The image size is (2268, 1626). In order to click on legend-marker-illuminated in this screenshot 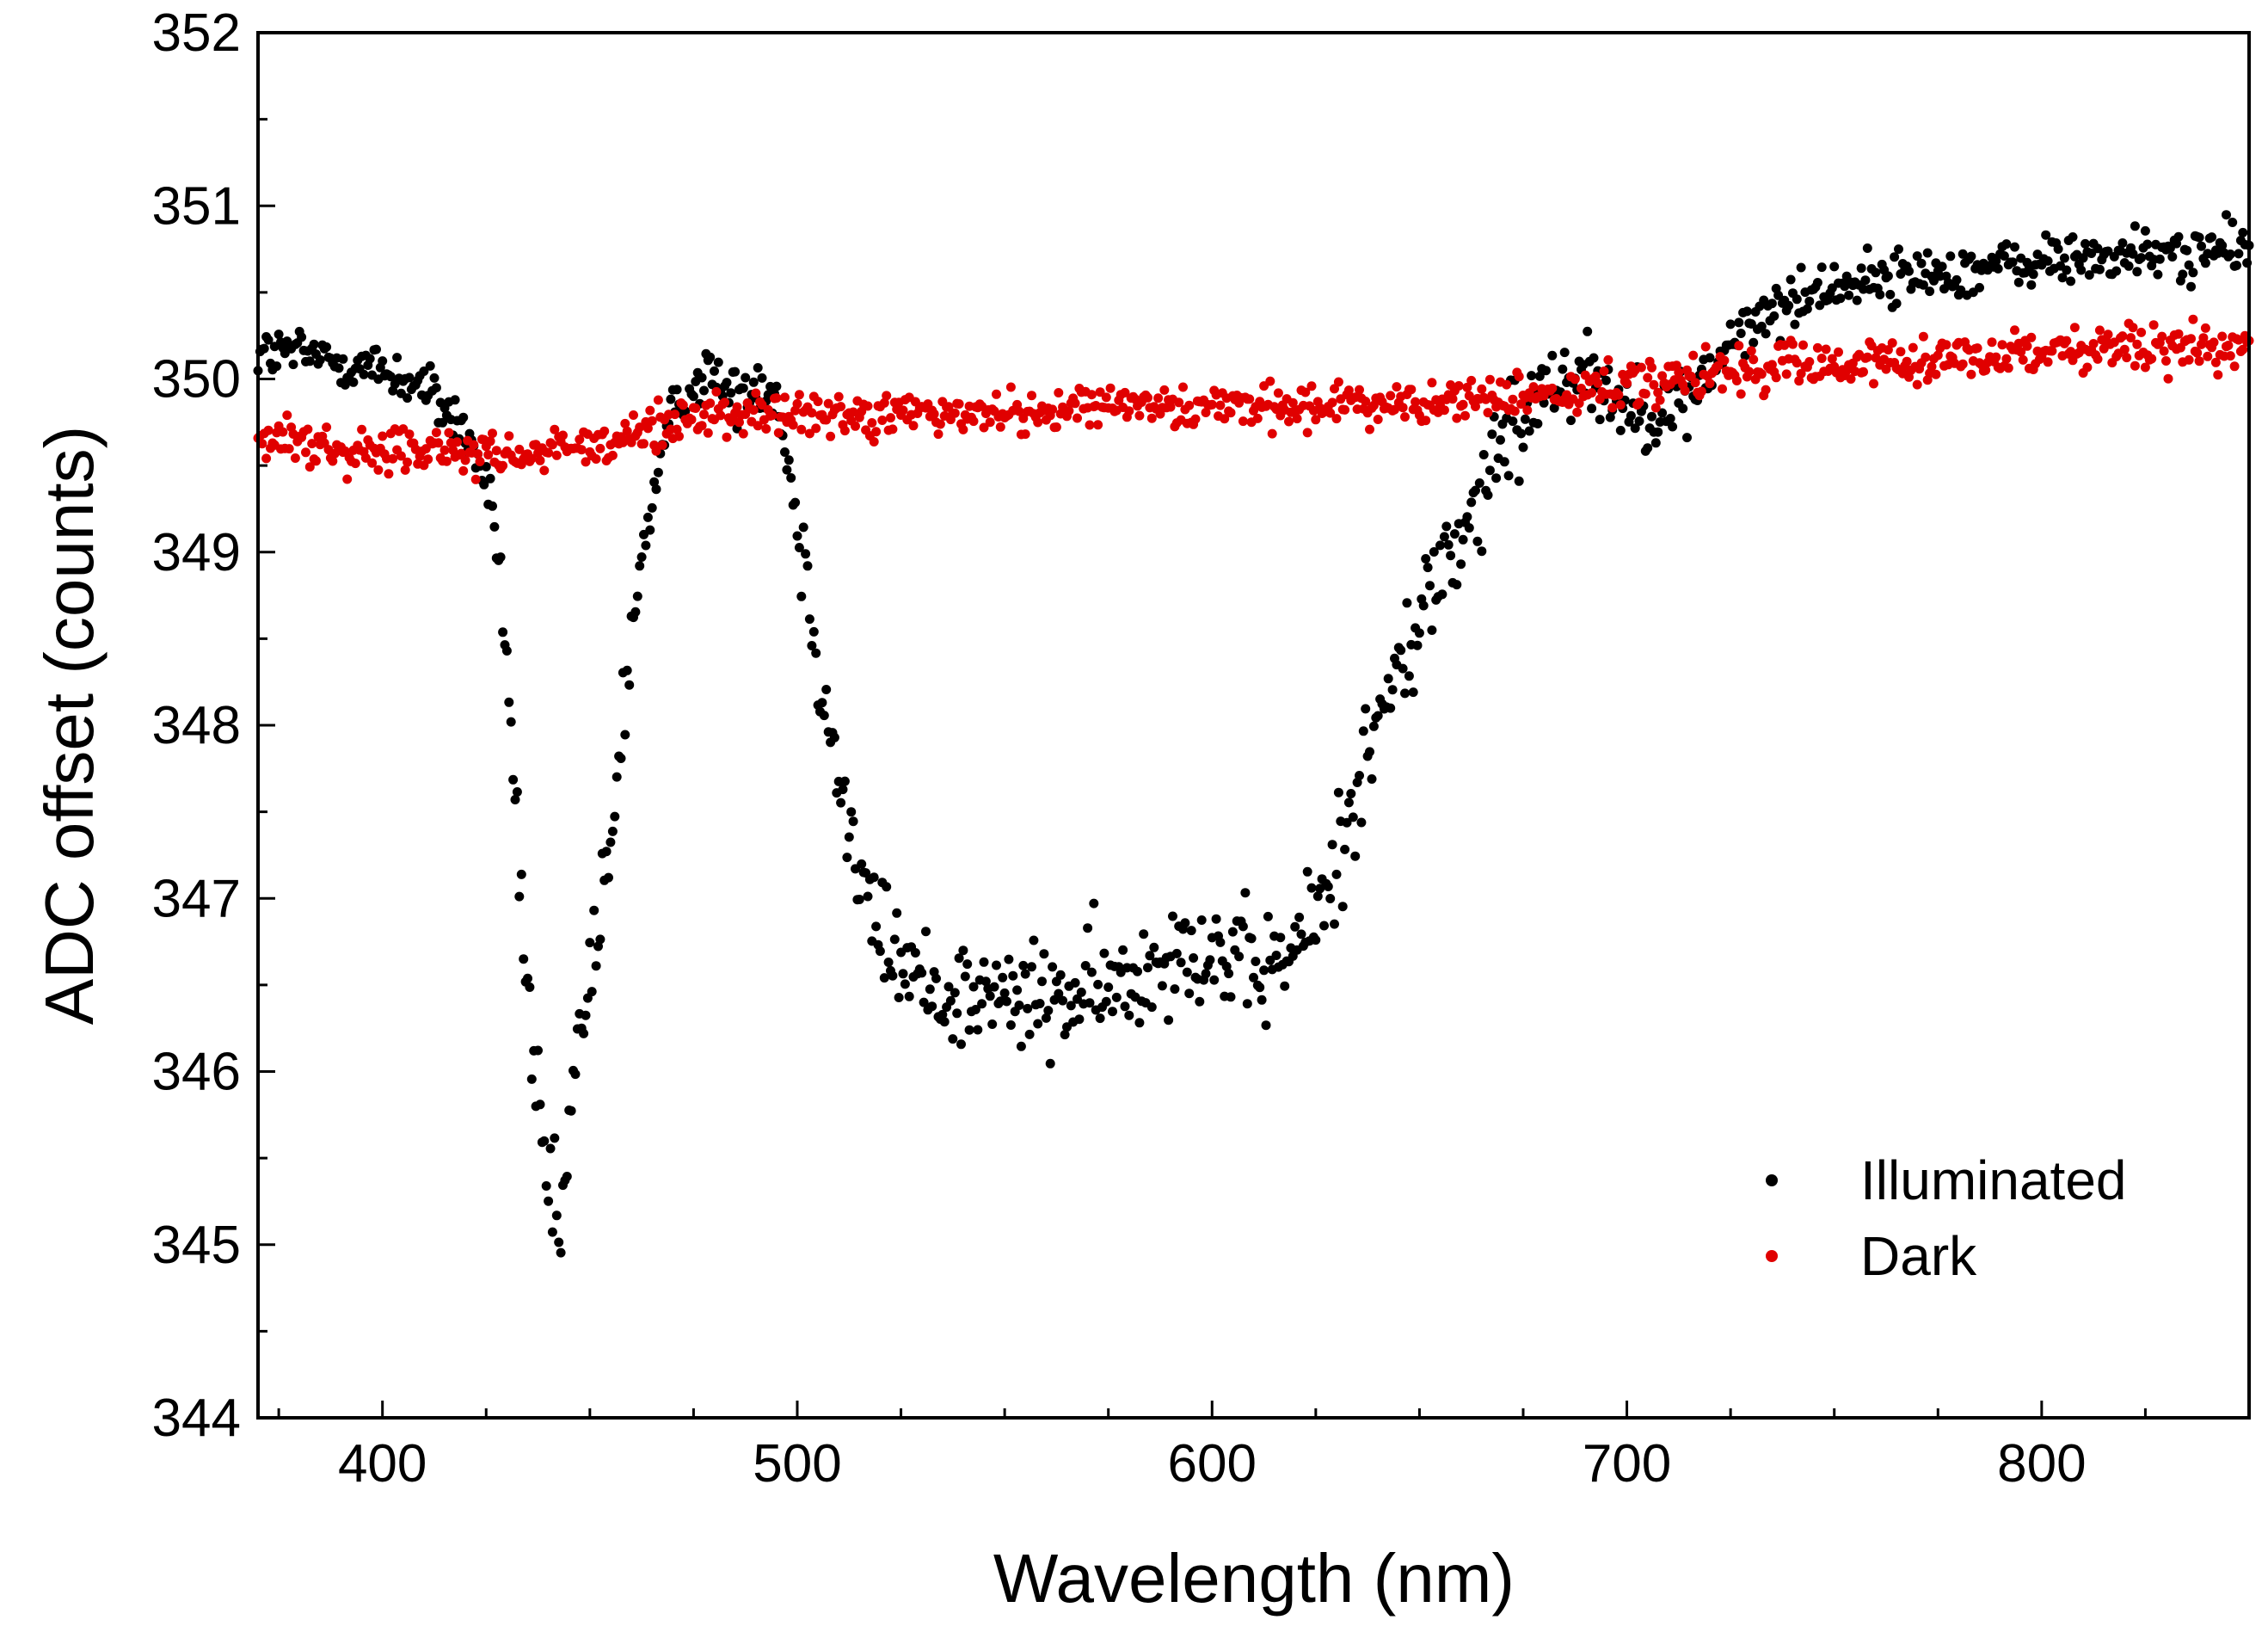, I will do `click(1772, 1180)`.